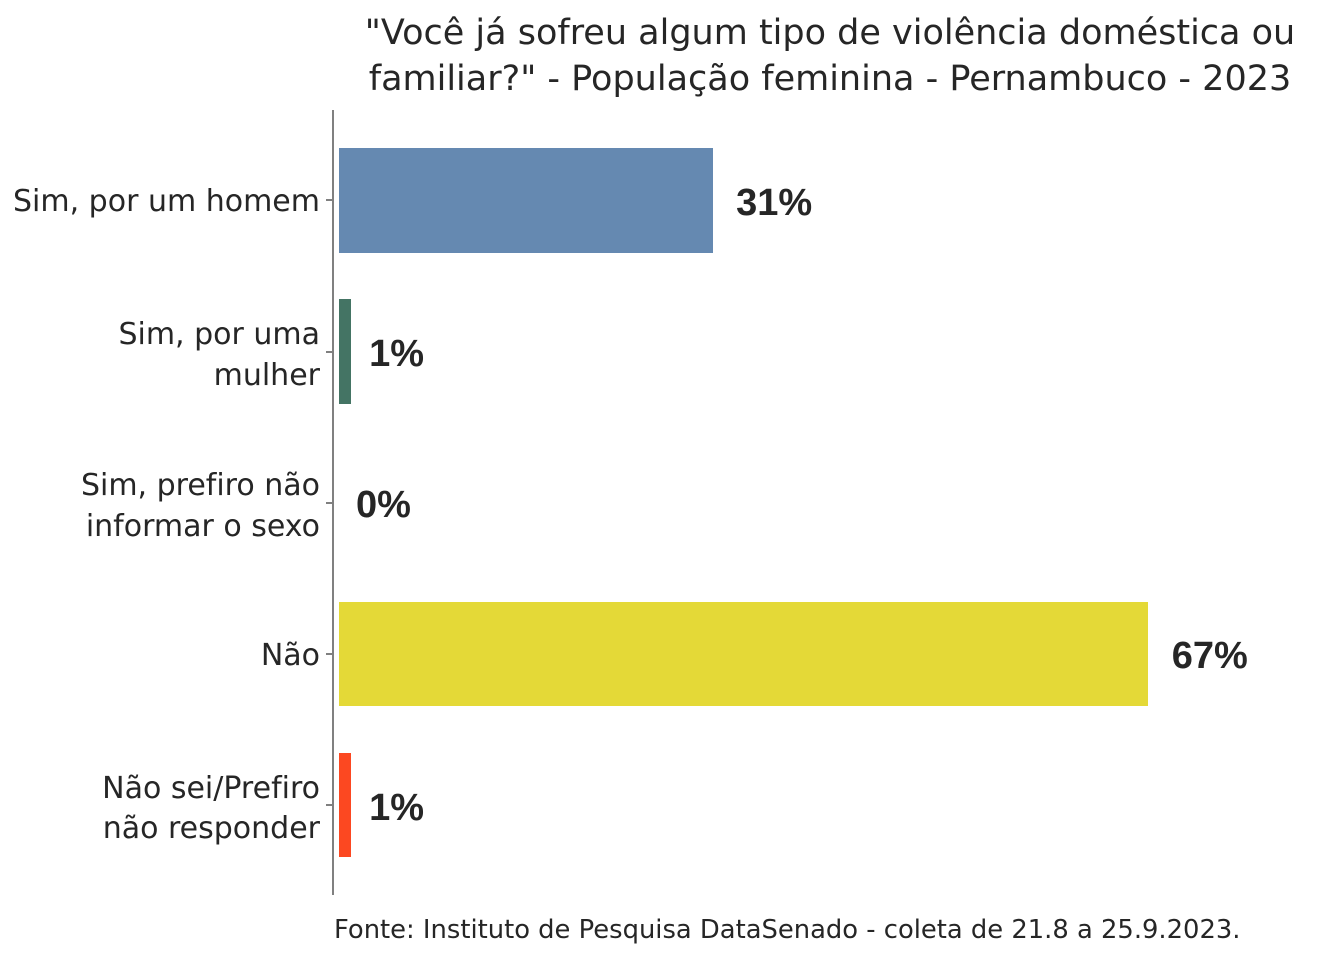  What do you see at coordinates (1209, 656) in the screenshot?
I see `value-label: 67%` at bounding box center [1209, 656].